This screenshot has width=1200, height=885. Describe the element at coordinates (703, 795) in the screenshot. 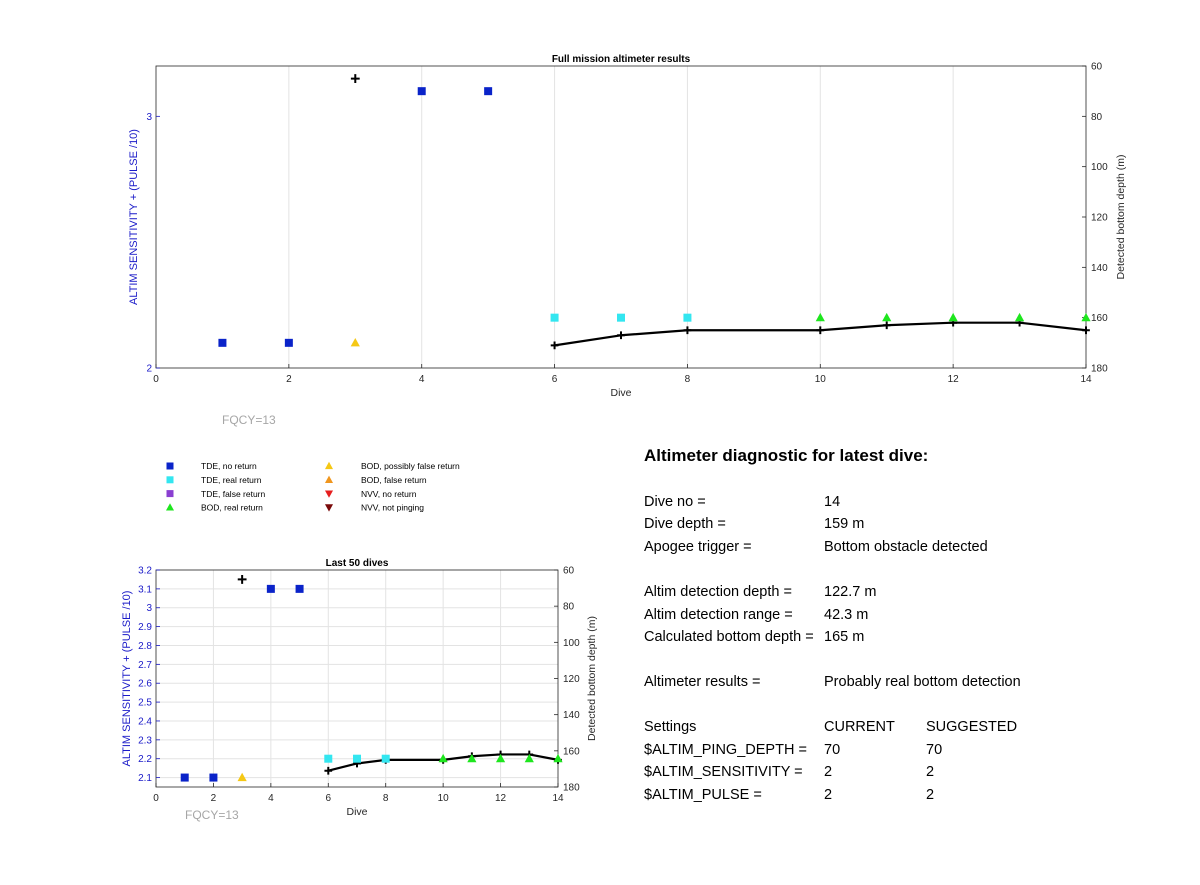

I see `pulse-label: $ALTIM_PULSE =` at that location.